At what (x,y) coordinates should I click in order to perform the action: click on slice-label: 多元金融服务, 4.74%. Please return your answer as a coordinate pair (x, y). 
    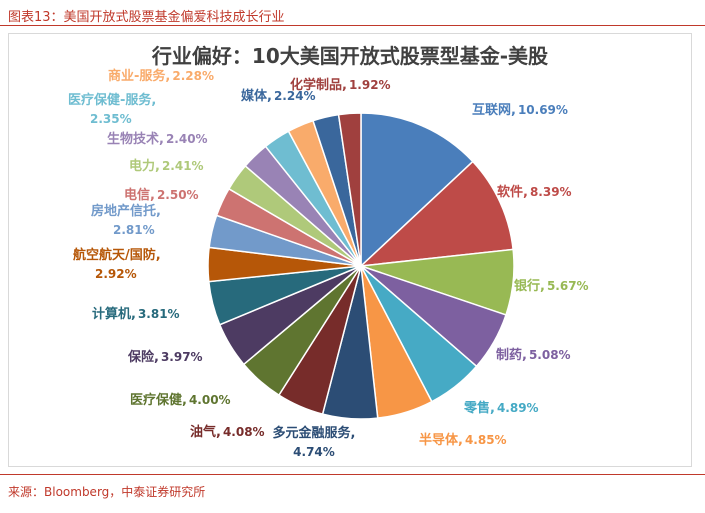
    Looking at the image, I should click on (314, 442).